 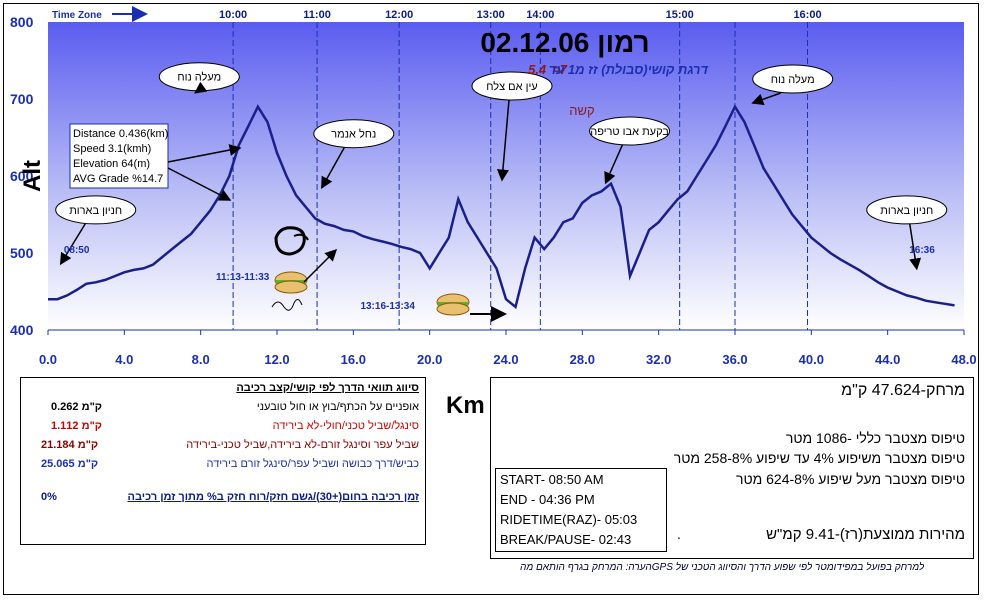 I want to click on stop-time-label-3: 16:36, so click(x=922, y=250).